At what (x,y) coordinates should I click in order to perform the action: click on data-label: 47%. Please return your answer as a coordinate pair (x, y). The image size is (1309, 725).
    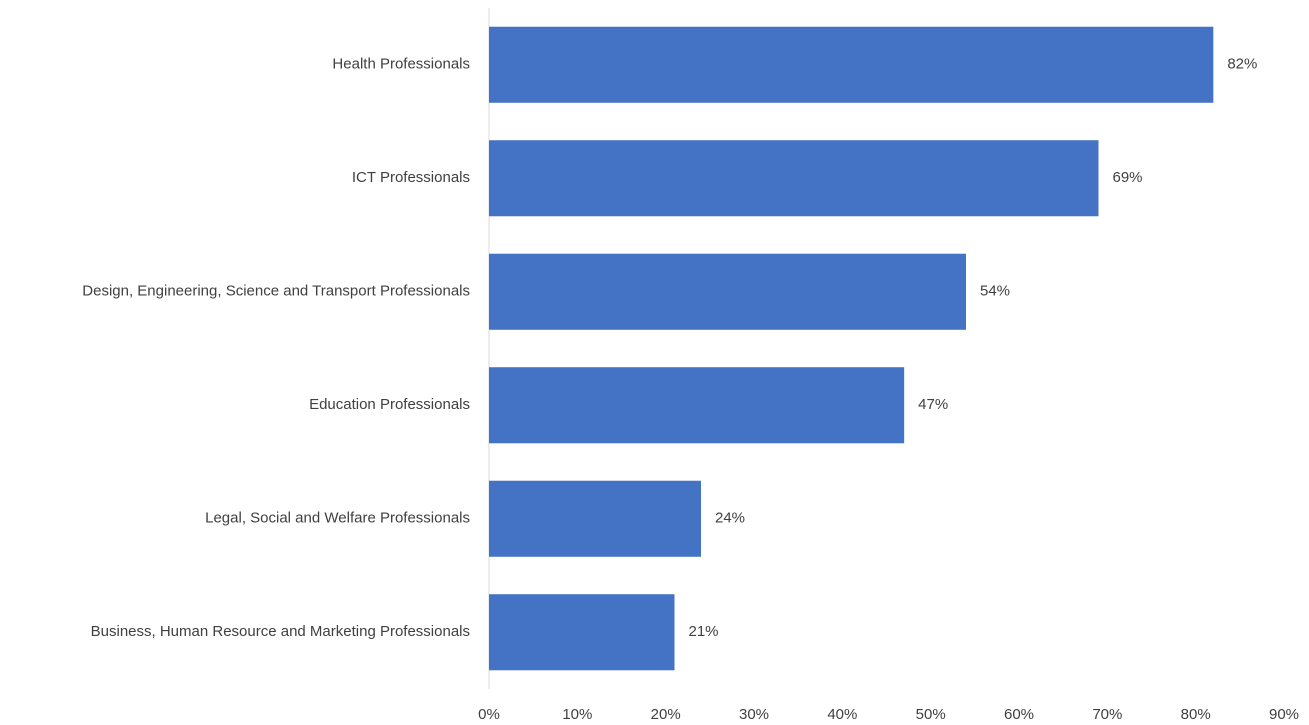
    Looking at the image, I should click on (933, 404).